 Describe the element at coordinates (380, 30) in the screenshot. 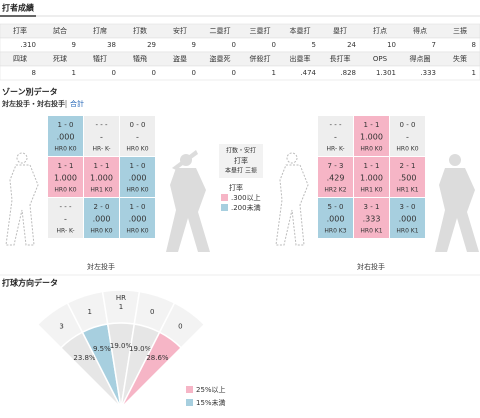

I see `stat-header: 打点` at that location.